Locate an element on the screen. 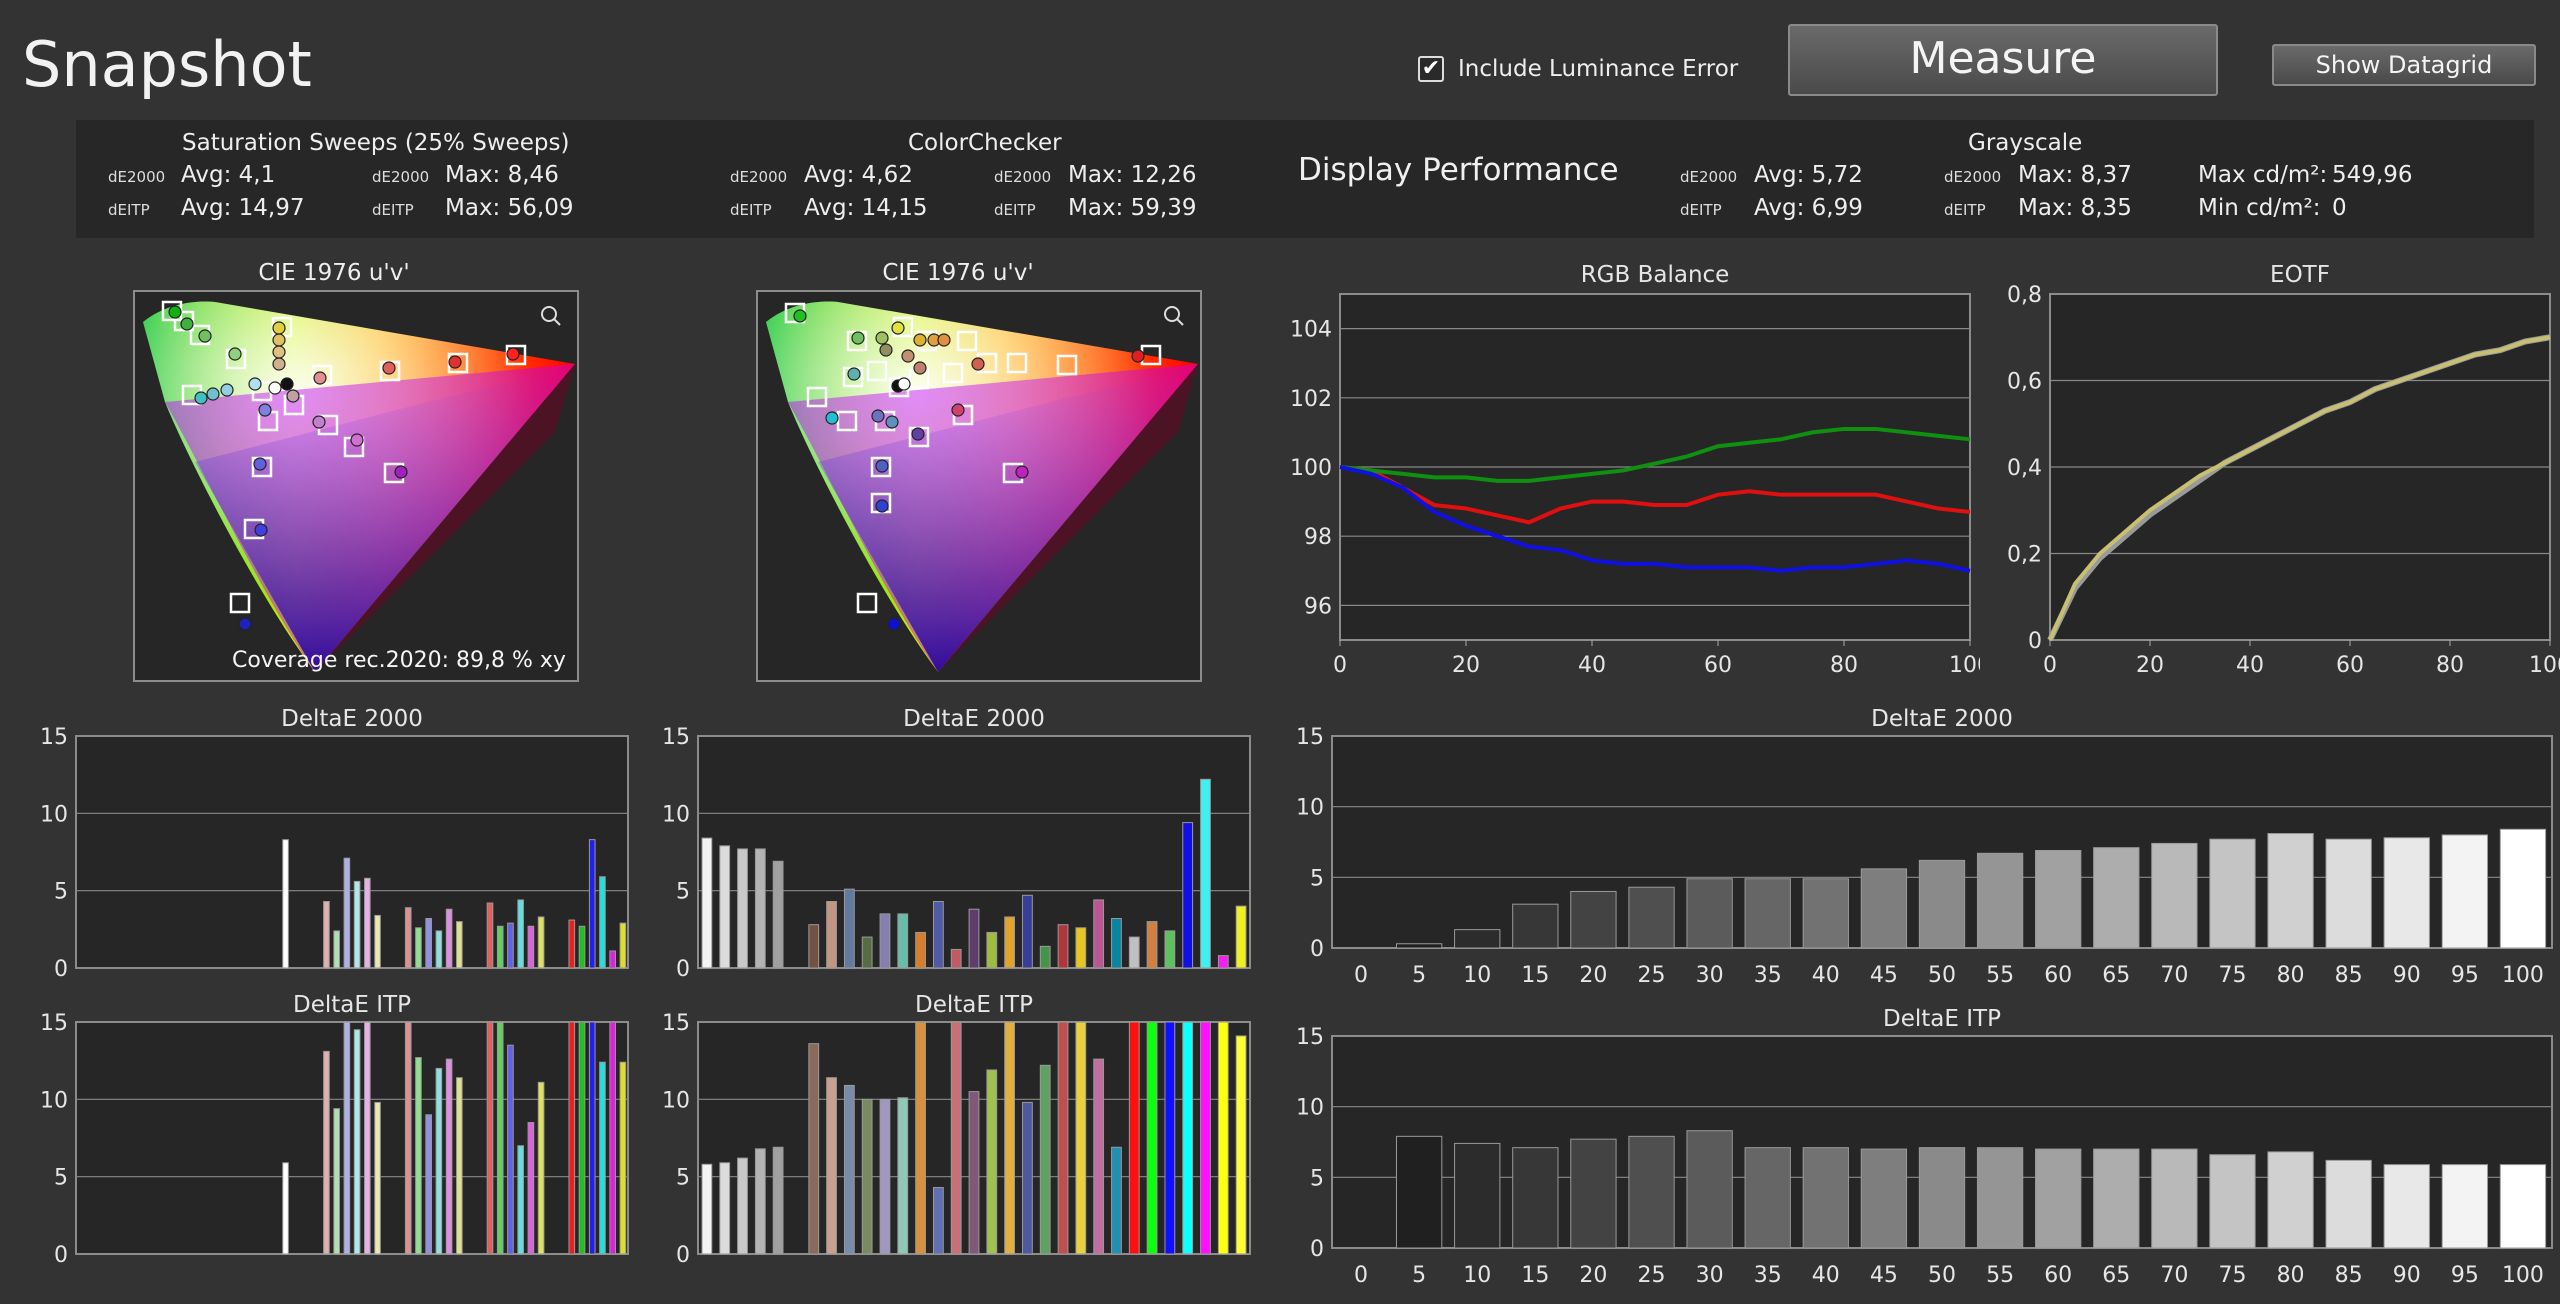 The width and height of the screenshot is (2560, 1304). x-tick-label: 85 is located at coordinates (2349, 975).